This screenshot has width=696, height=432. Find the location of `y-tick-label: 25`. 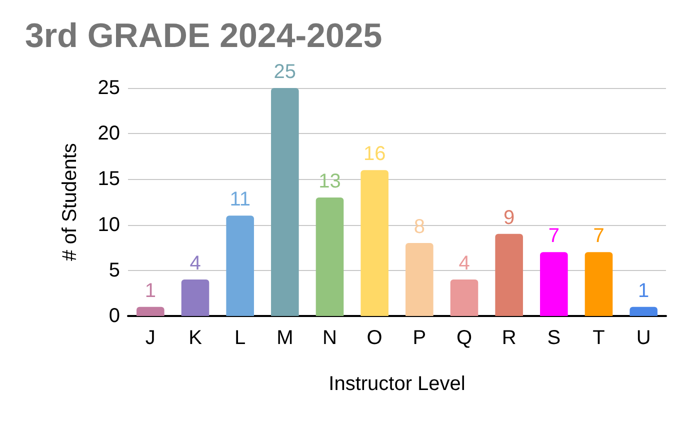

y-tick-label: 25 is located at coordinates (109, 88).